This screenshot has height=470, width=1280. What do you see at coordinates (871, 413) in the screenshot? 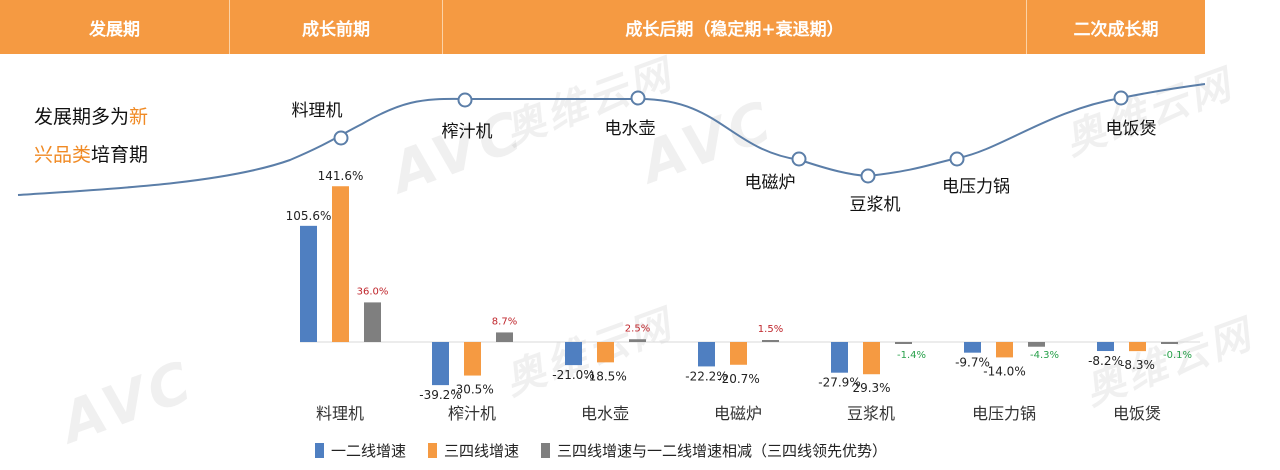
I see `category-label: 豆浆机` at bounding box center [871, 413].